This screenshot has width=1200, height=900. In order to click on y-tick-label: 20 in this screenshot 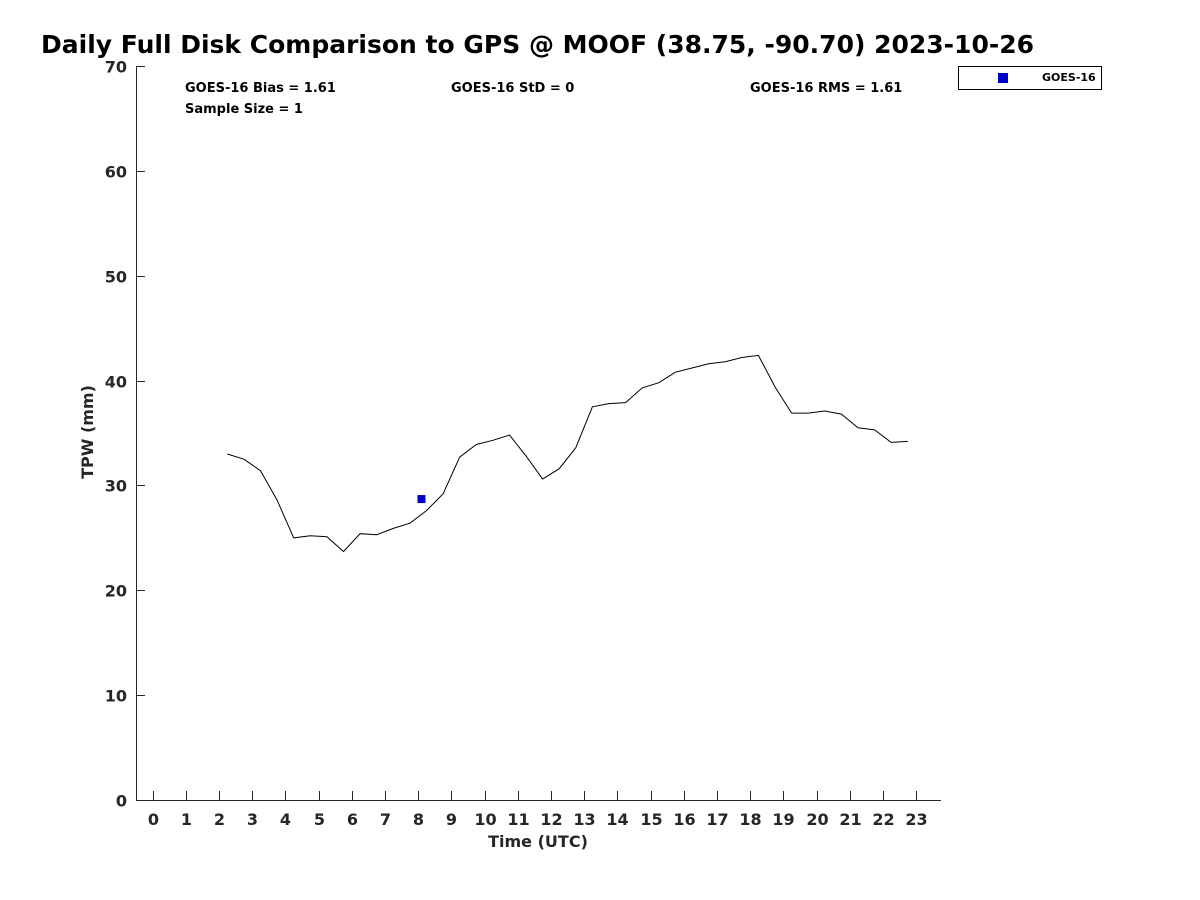, I will do `click(116, 591)`.